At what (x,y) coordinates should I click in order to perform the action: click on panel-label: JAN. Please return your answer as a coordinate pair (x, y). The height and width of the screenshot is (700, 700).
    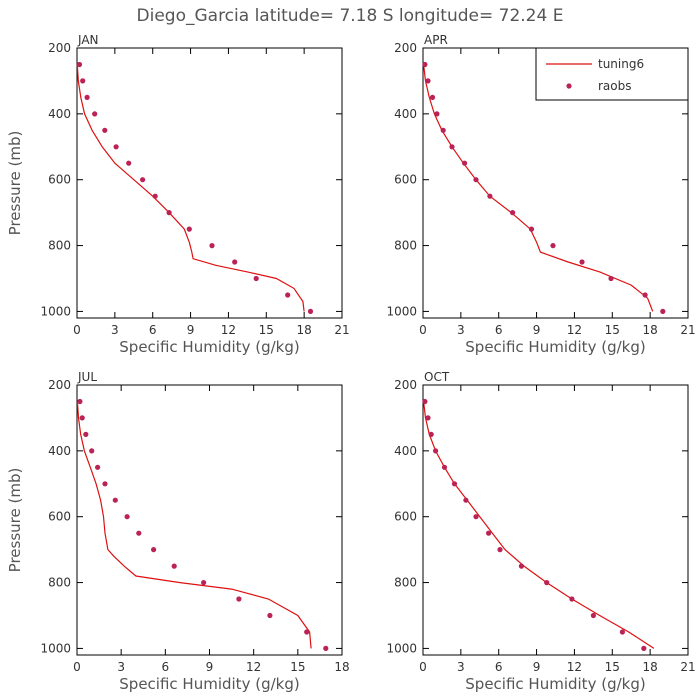
    Looking at the image, I should click on (88, 40).